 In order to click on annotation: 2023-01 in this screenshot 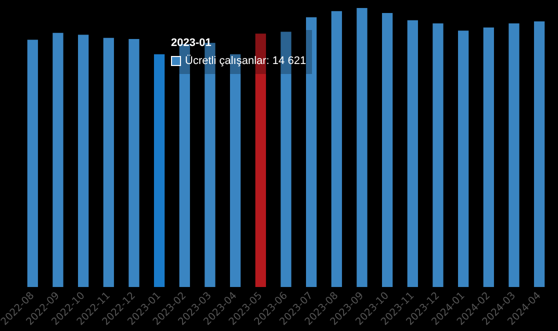, I will do `click(191, 43)`.